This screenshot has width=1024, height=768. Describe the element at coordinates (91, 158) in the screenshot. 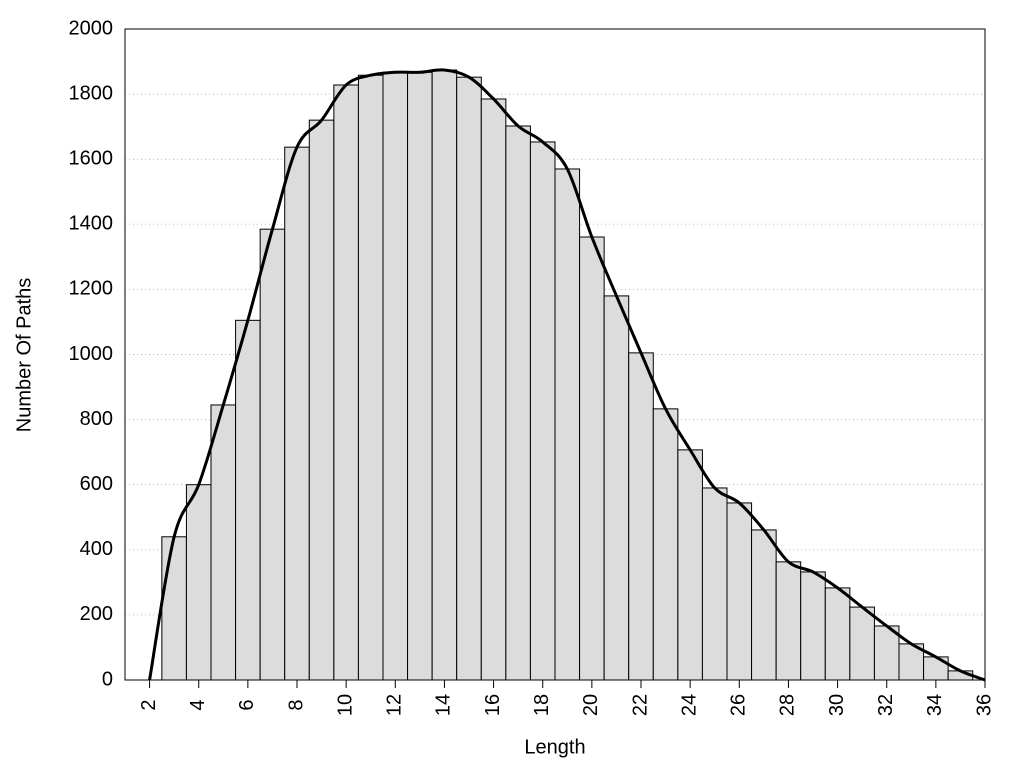

I see `y-tick-label: 1600` at that location.